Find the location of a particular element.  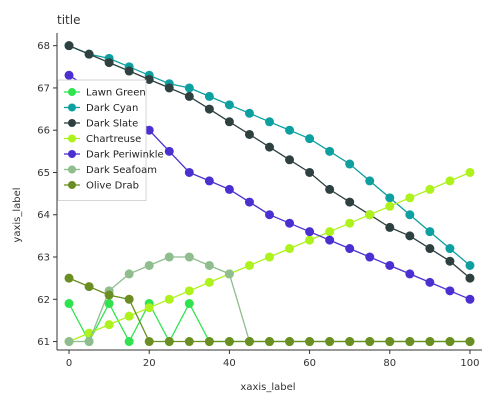

x-tick-label: 0 is located at coordinates (69, 363).